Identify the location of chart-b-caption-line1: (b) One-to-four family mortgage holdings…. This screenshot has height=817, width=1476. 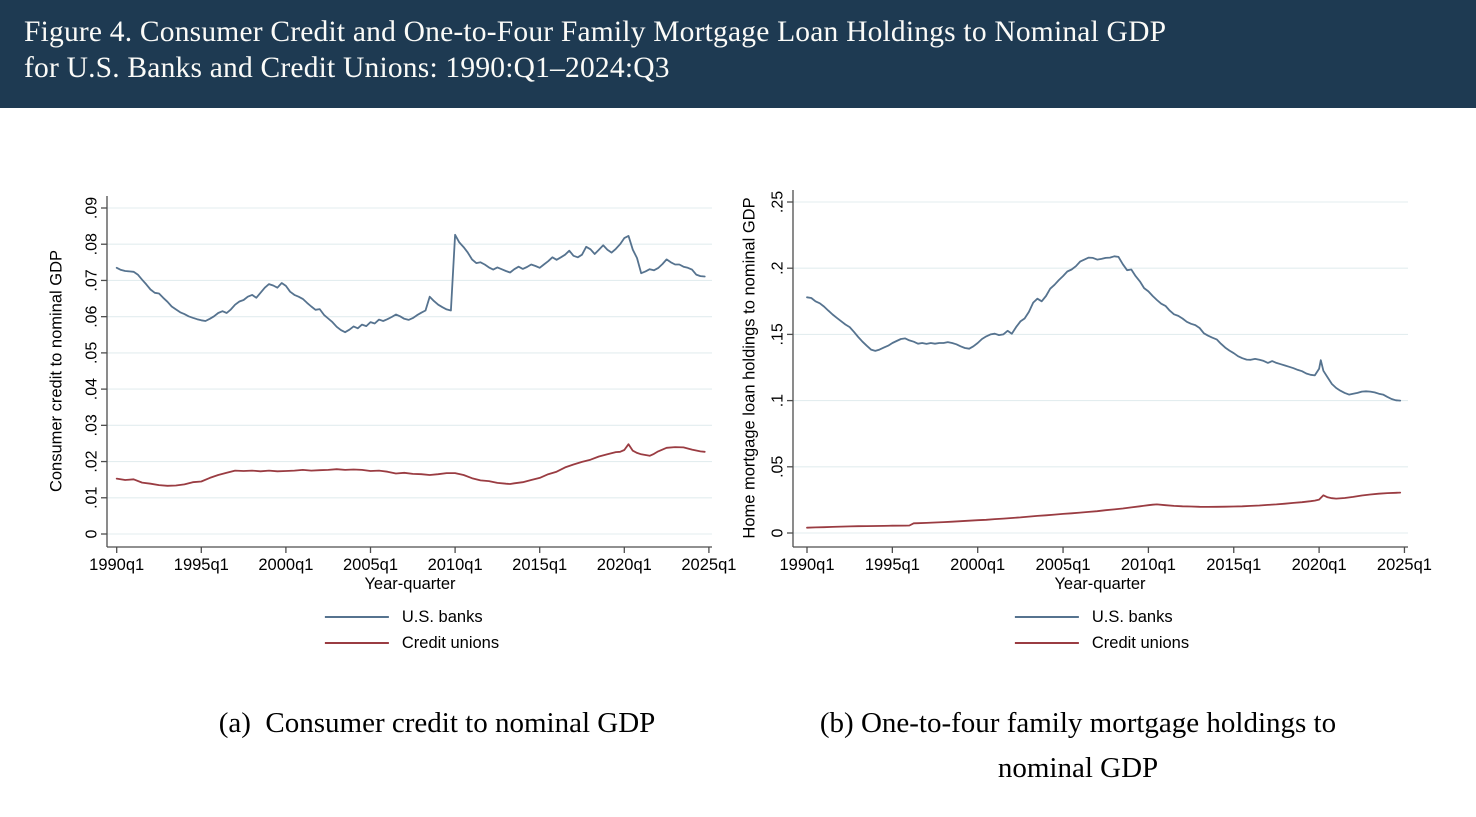
(1078, 723).